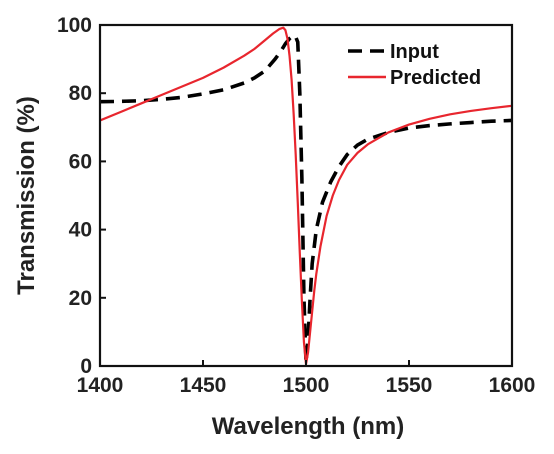 The image size is (554, 454). What do you see at coordinates (308, 426) in the screenshot?
I see `x-axis-title: Wavelength (nm)` at bounding box center [308, 426].